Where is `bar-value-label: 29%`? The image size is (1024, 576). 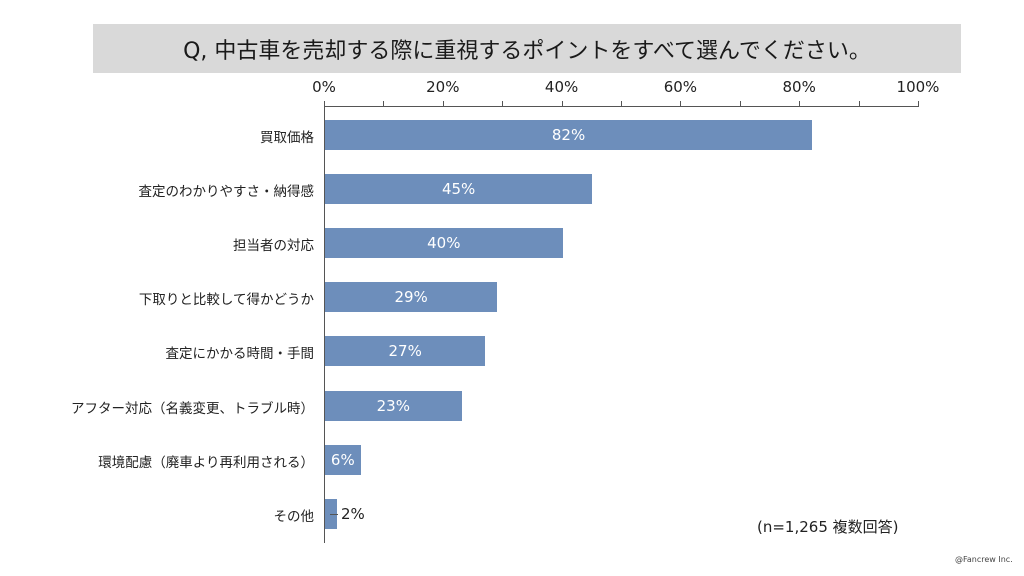 bar-value-label: 29% is located at coordinates (411, 297).